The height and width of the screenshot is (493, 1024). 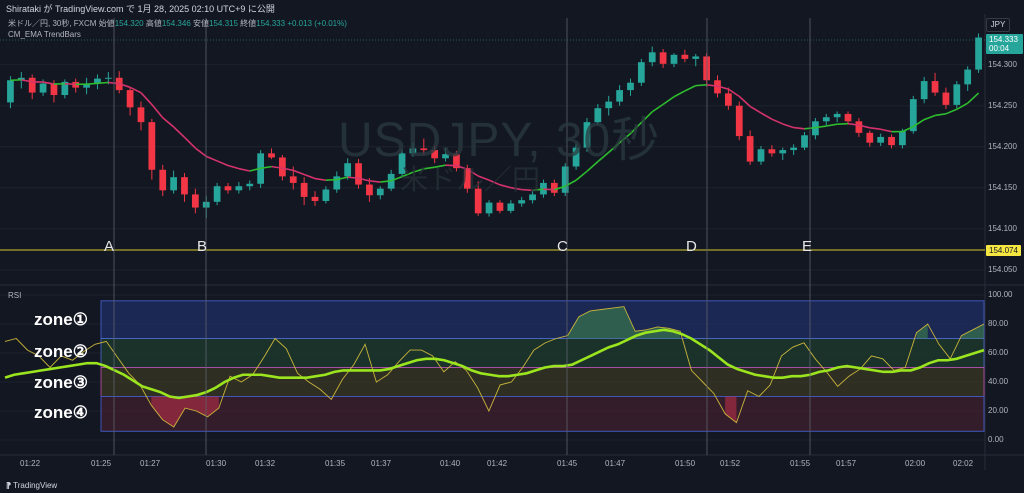 What do you see at coordinates (497, 463) in the screenshot?
I see `time-tick-label: 01:42` at bounding box center [497, 463].